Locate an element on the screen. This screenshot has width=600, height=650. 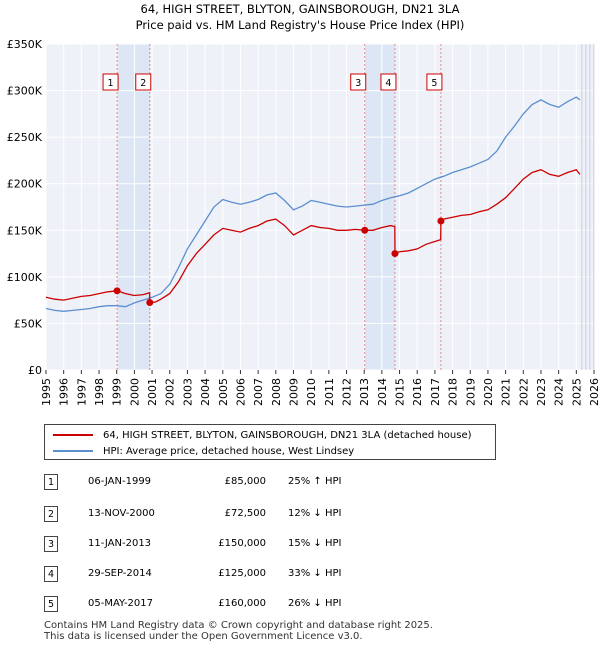
sale-price: £125,000 is located at coordinates (242, 573).